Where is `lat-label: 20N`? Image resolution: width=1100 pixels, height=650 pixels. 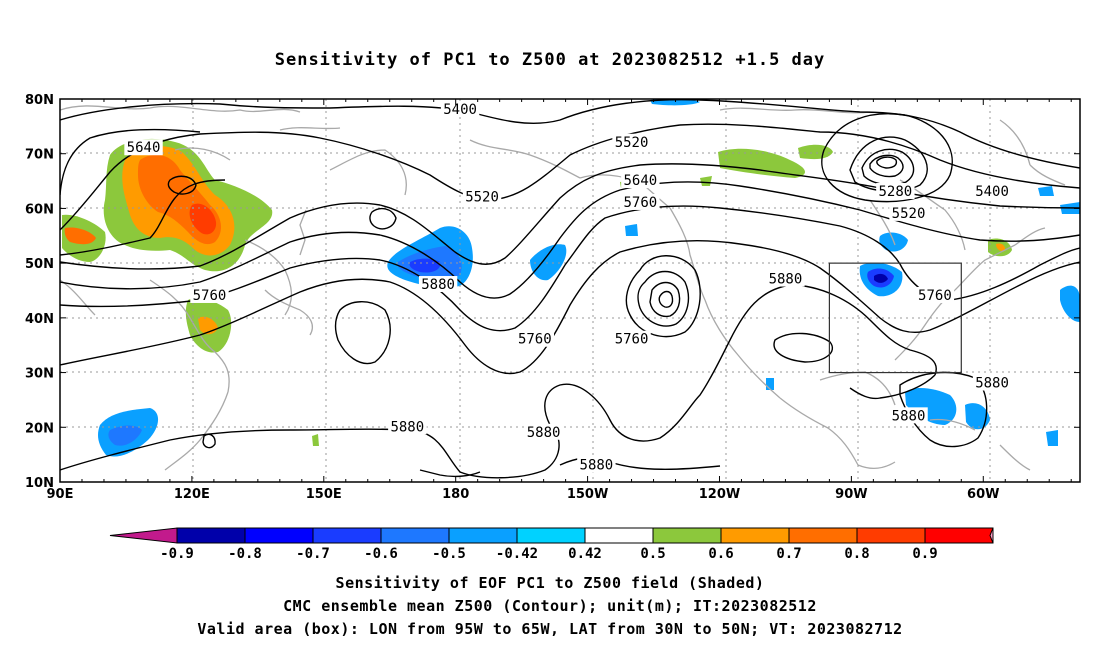
lat-label: 20N is located at coordinates (39, 428).